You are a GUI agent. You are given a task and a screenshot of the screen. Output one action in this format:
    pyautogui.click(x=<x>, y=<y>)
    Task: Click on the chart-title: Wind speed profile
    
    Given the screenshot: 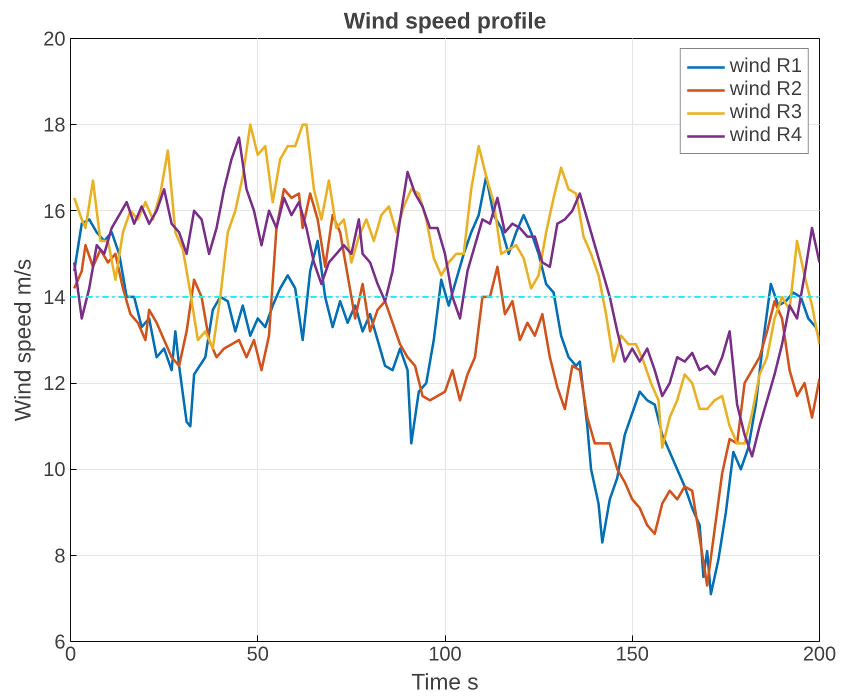 What is the action you would take?
    pyautogui.click(x=445, y=21)
    